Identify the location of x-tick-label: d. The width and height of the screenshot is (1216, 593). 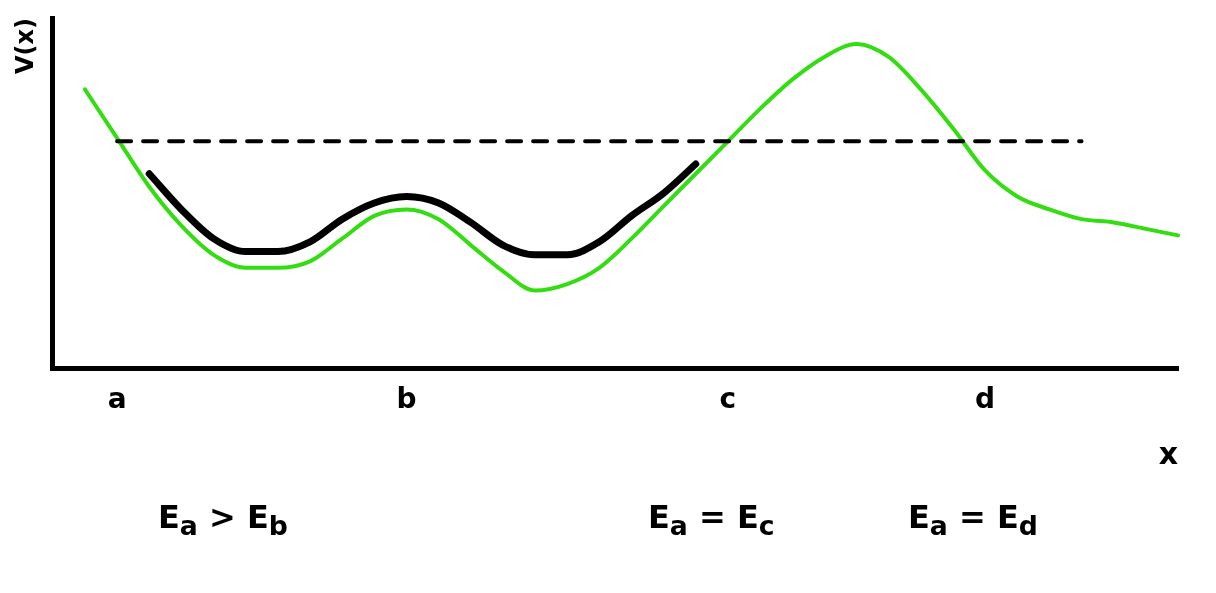
(985, 399).